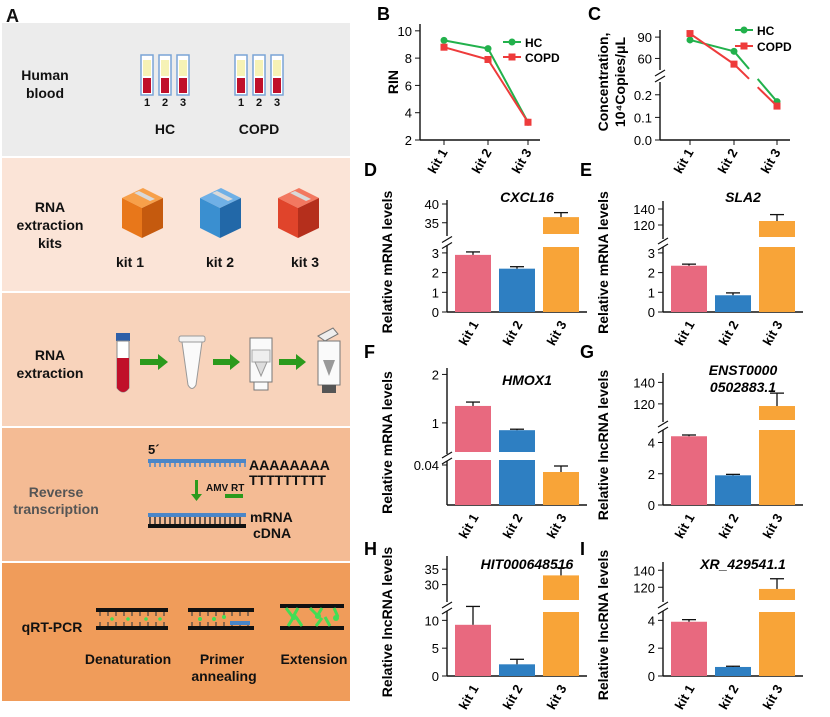 The width and height of the screenshot is (830, 717). Describe the element at coordinates (741, 60) in the screenshot. I see `c-series-line-hc-b` at that location.